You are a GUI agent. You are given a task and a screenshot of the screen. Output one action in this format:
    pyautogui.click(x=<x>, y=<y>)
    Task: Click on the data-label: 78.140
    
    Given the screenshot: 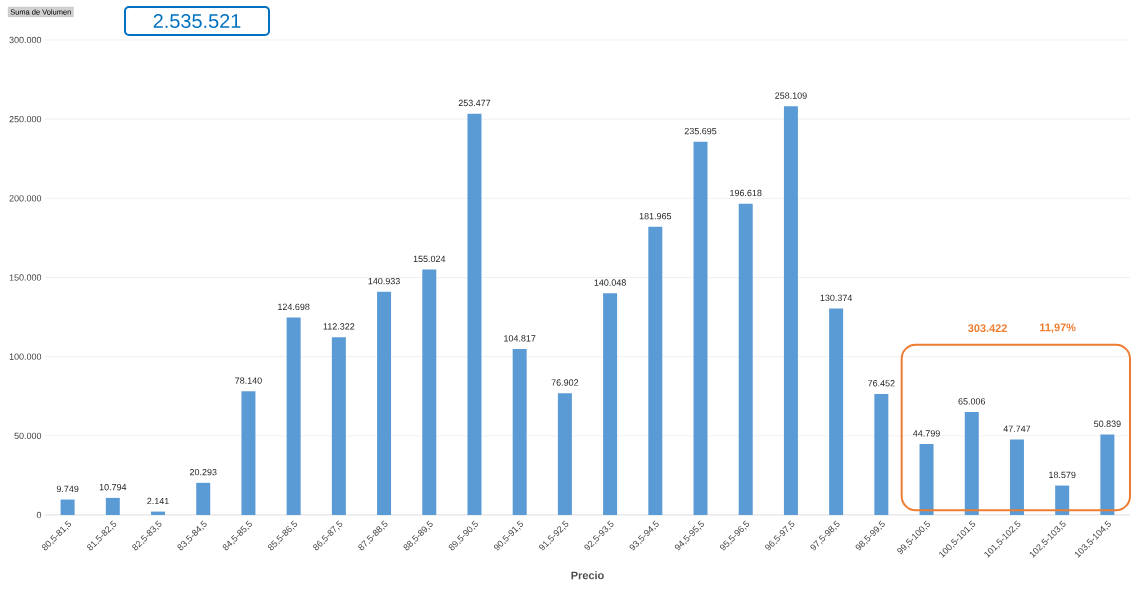 What is the action you would take?
    pyautogui.click(x=248, y=380)
    